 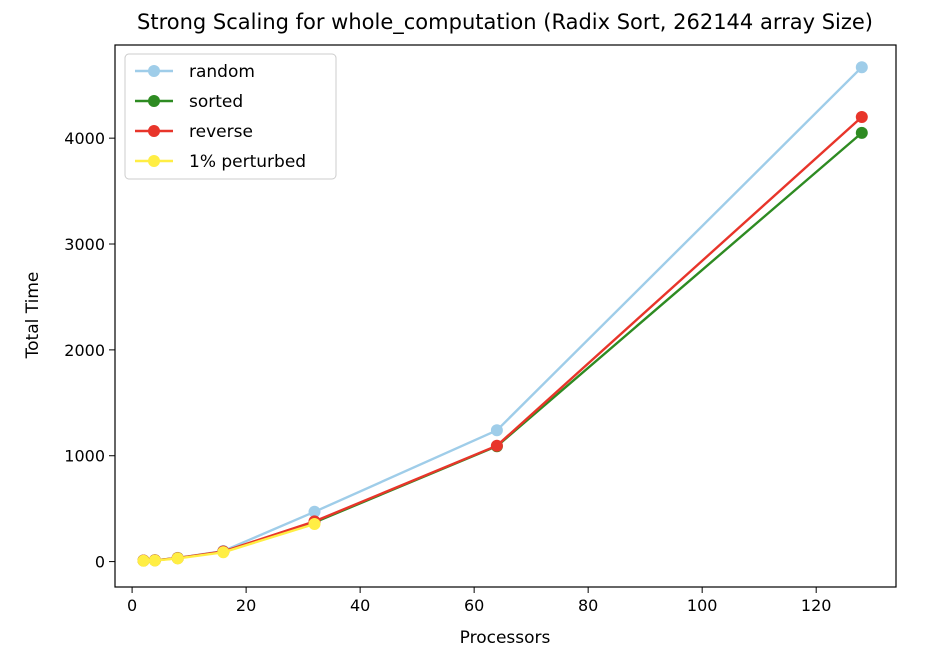 I want to click on legend-label: sorted, so click(x=216, y=102).